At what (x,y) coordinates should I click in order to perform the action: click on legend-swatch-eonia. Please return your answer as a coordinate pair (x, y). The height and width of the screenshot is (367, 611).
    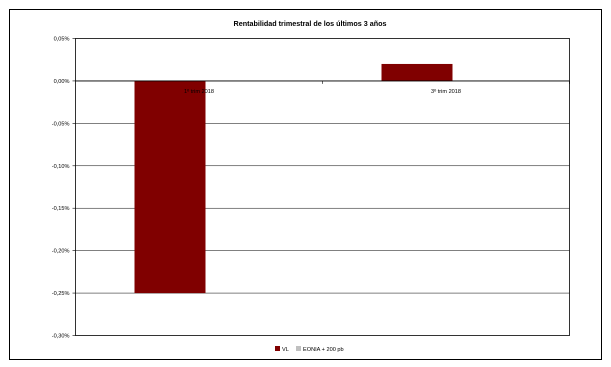
    Looking at the image, I should click on (298, 348).